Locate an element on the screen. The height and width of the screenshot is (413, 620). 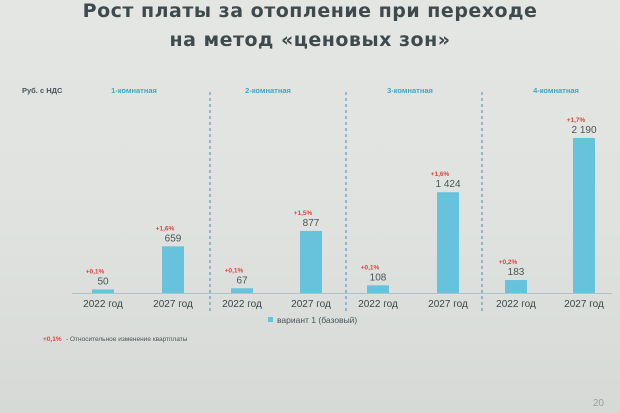
bar-value-label: 1 424 is located at coordinates (447, 184).